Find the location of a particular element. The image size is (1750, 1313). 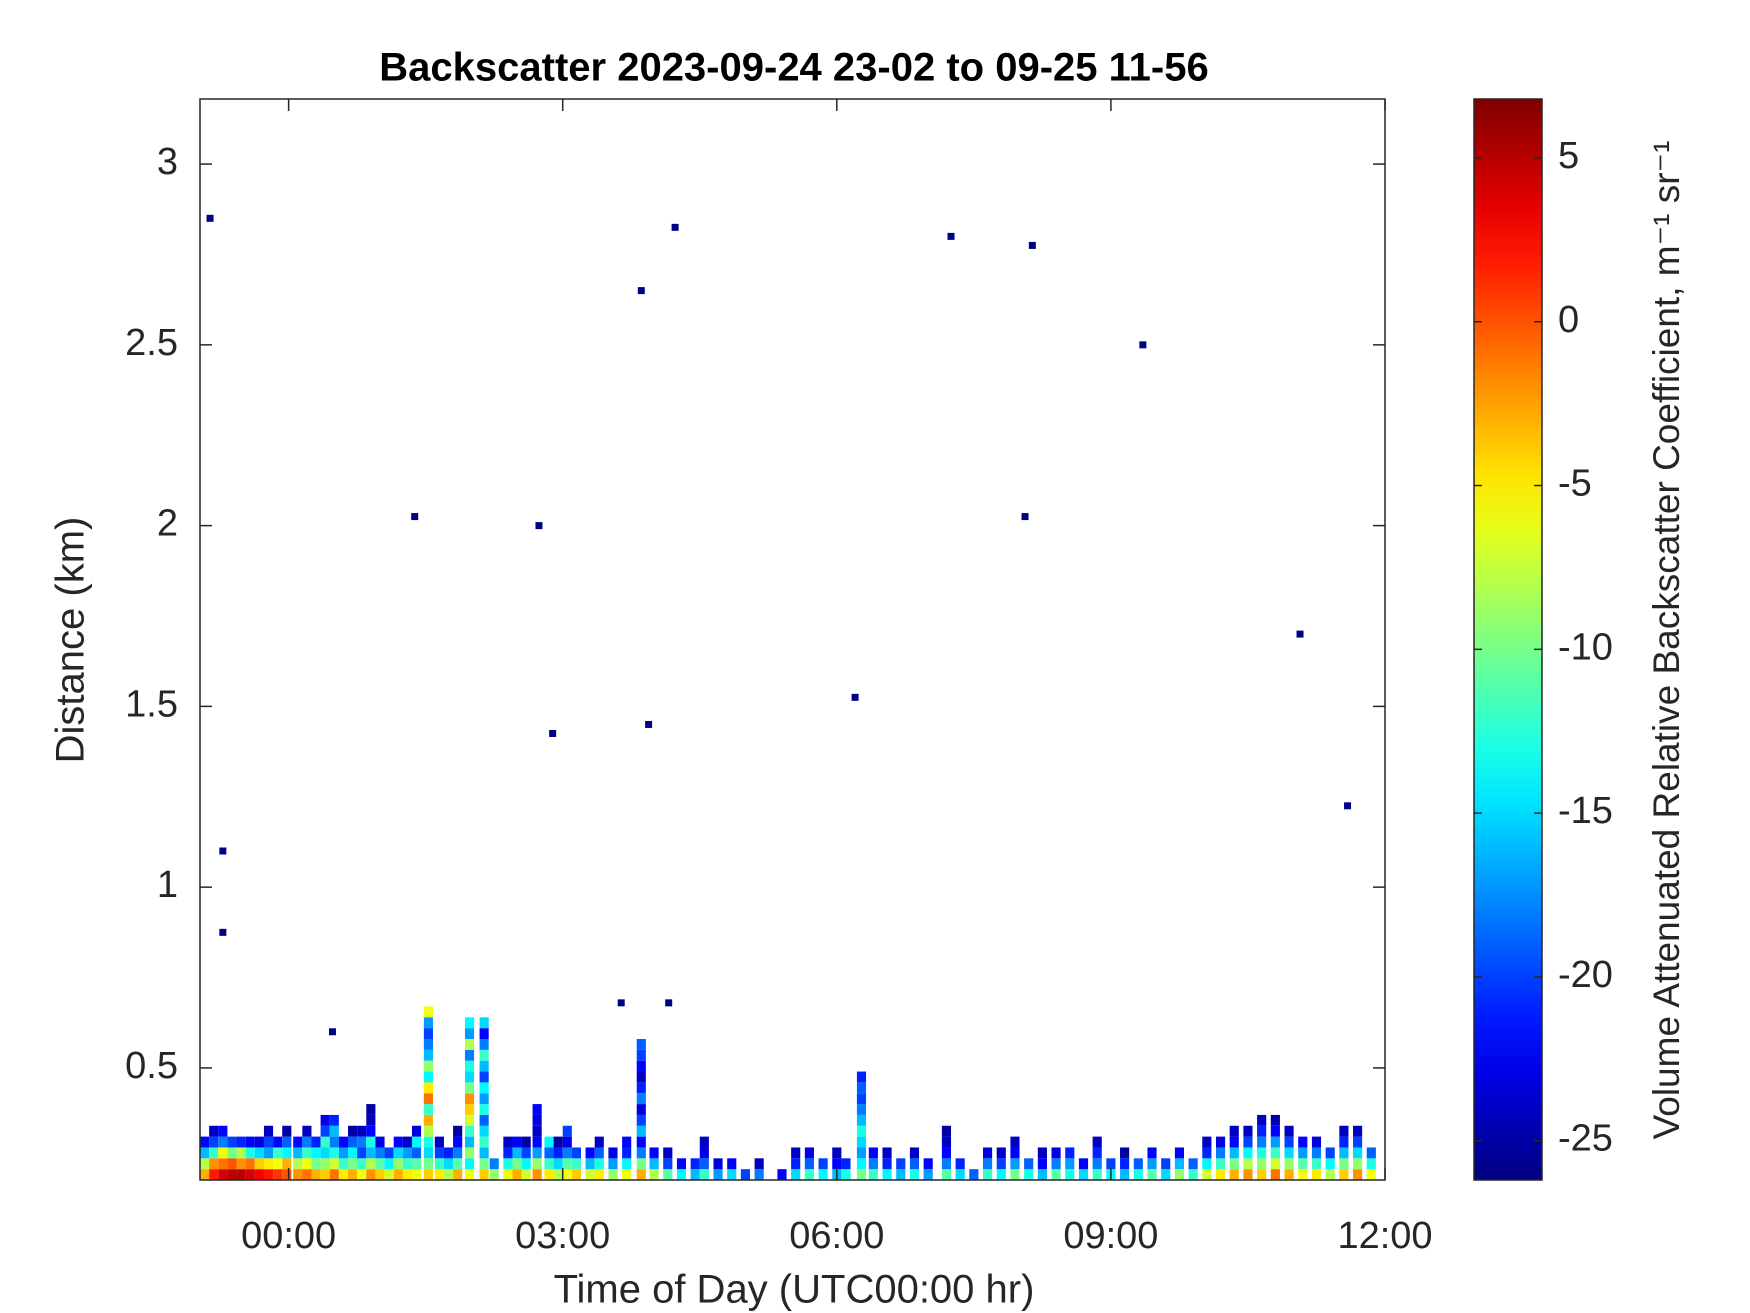

x-tick-label: 09:00 is located at coordinates (1110, 1236).